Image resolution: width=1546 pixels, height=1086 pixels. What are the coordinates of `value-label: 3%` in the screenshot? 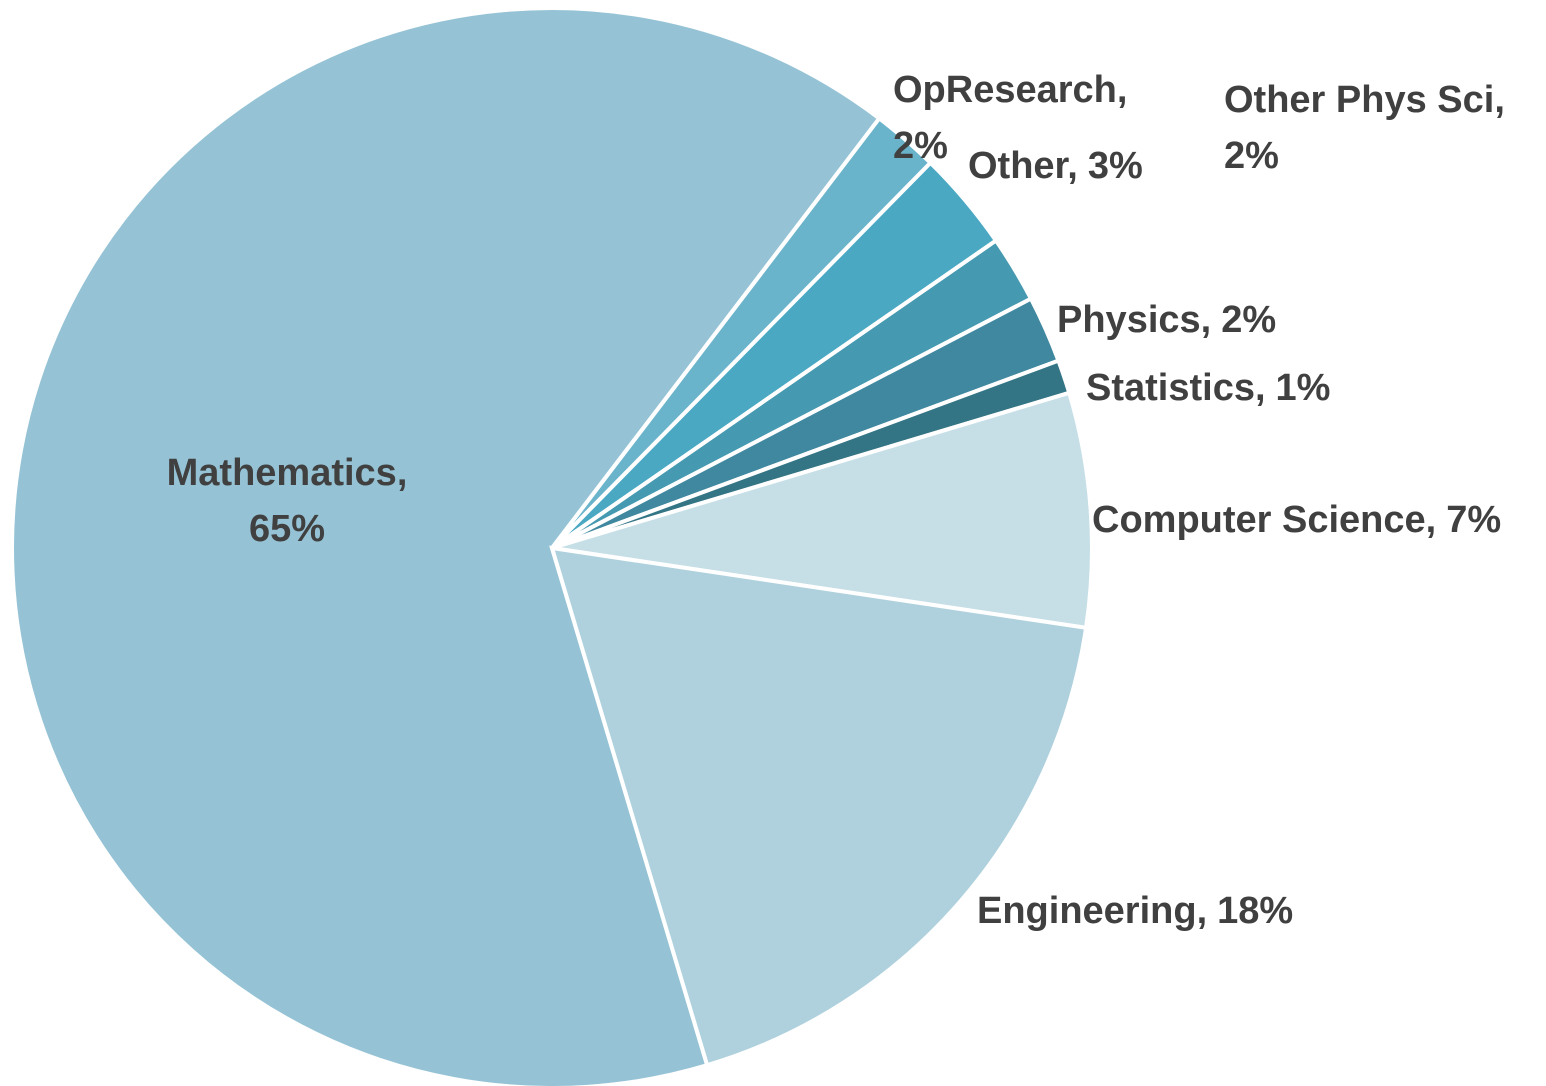 It's located at (1115, 166).